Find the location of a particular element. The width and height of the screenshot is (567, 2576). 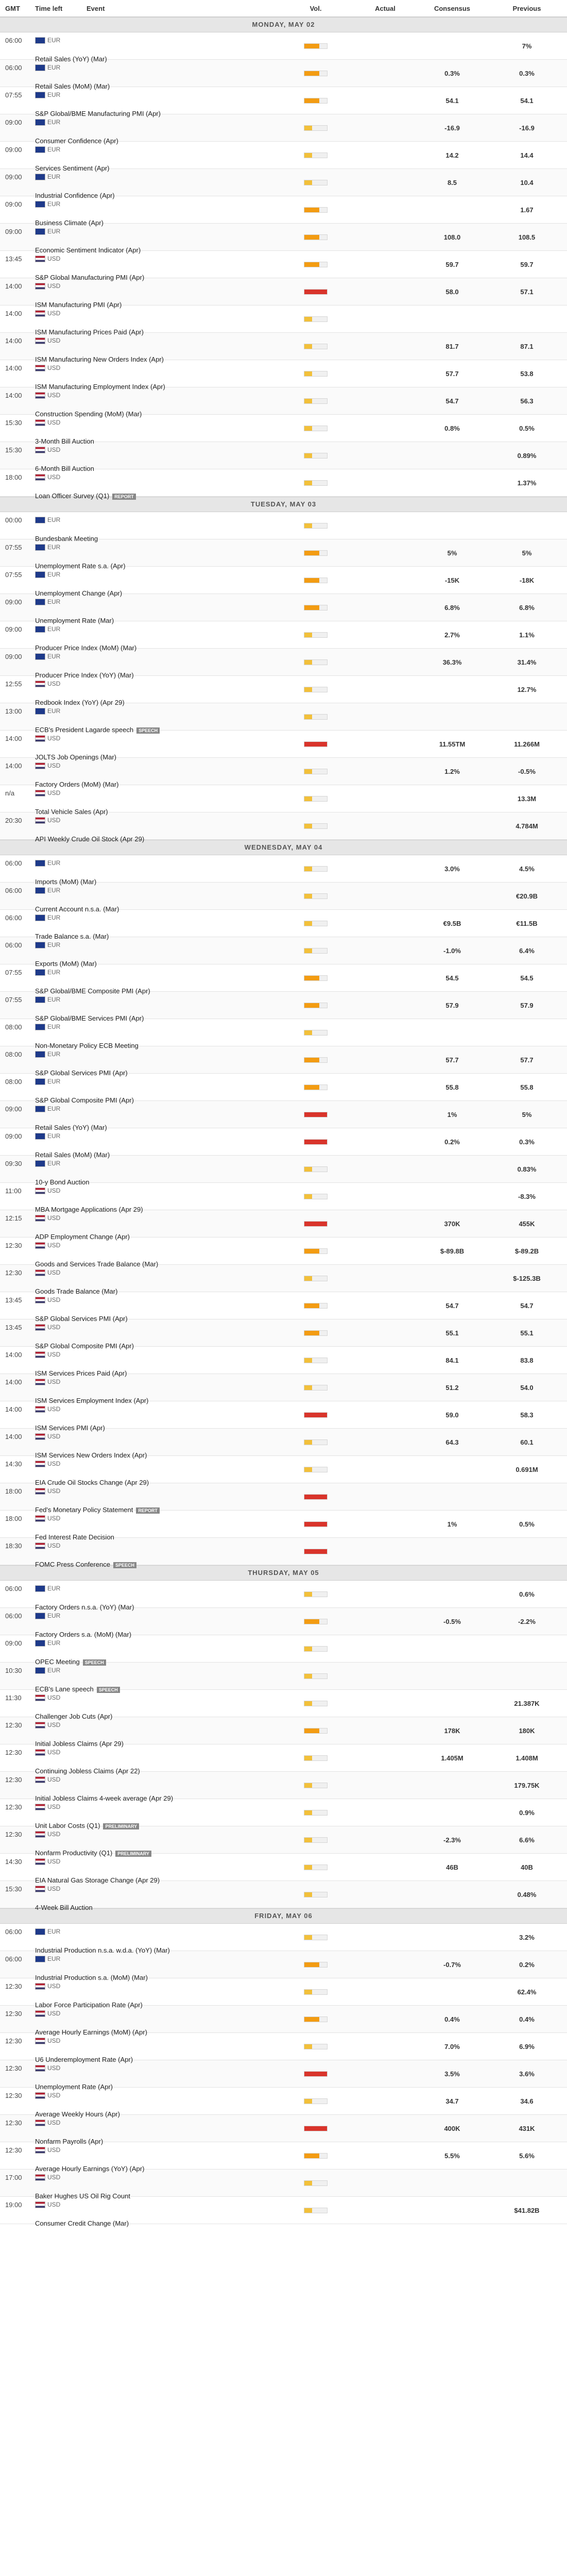

event-name: Trade Balance s.a. (Mar) is located at coordinates (72, 936).